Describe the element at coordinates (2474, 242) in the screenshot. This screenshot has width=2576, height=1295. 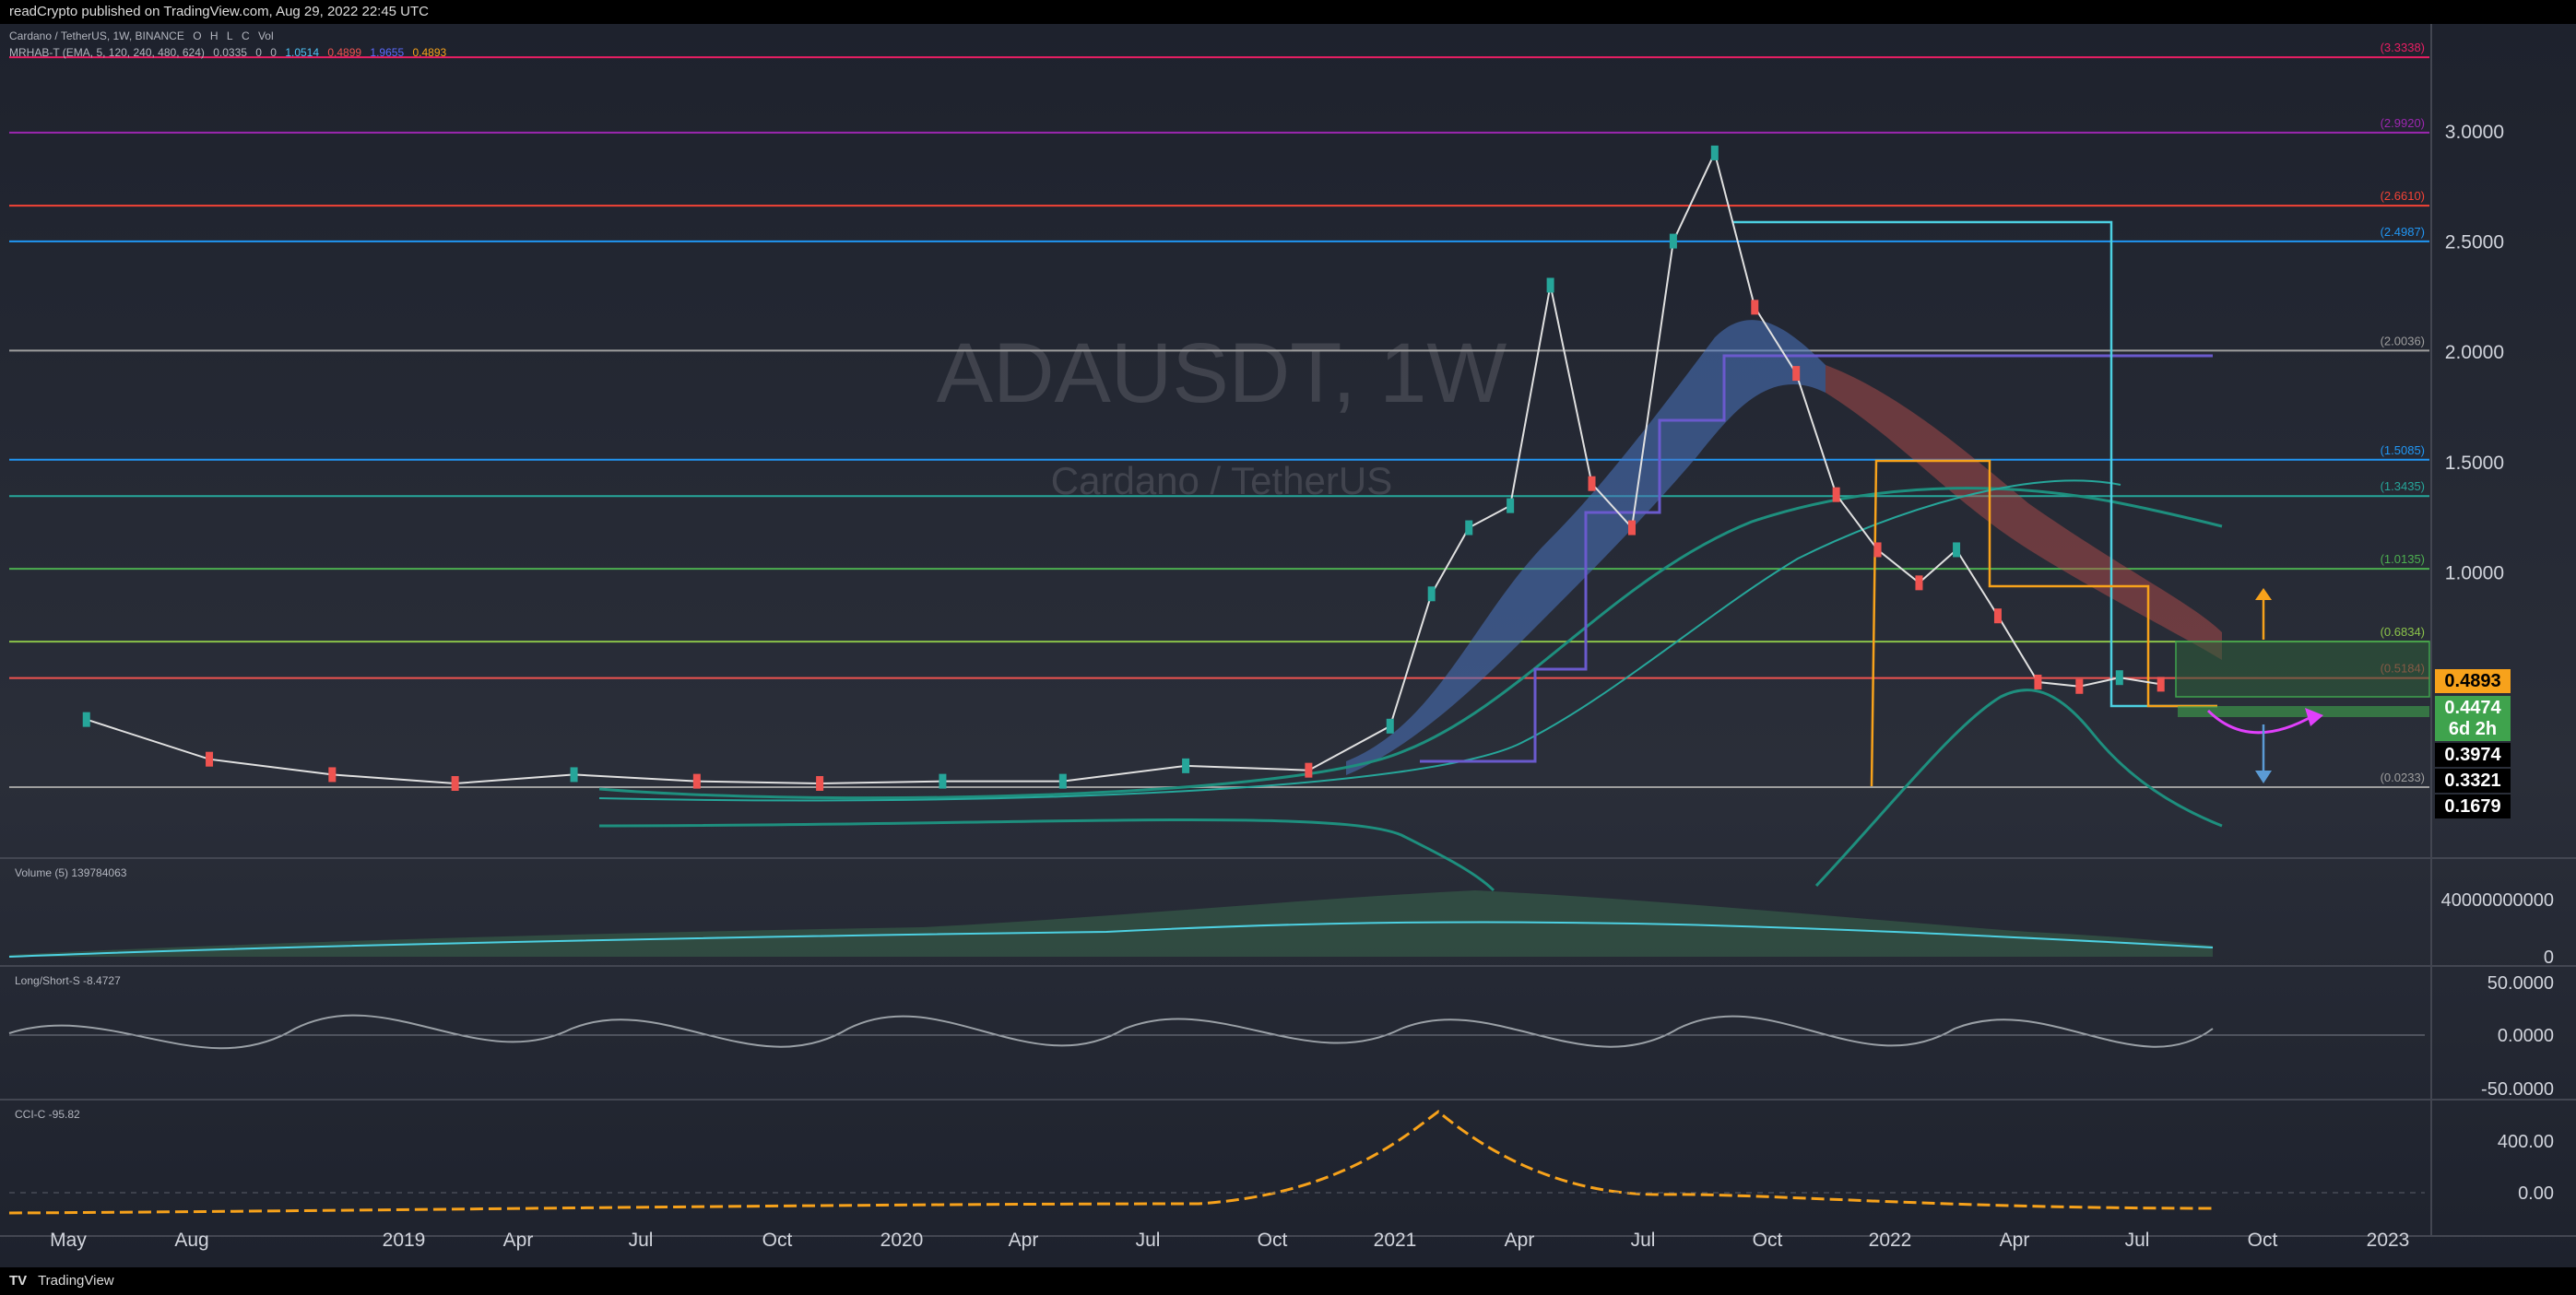
I see `y-tick-1: 2.5000` at that location.